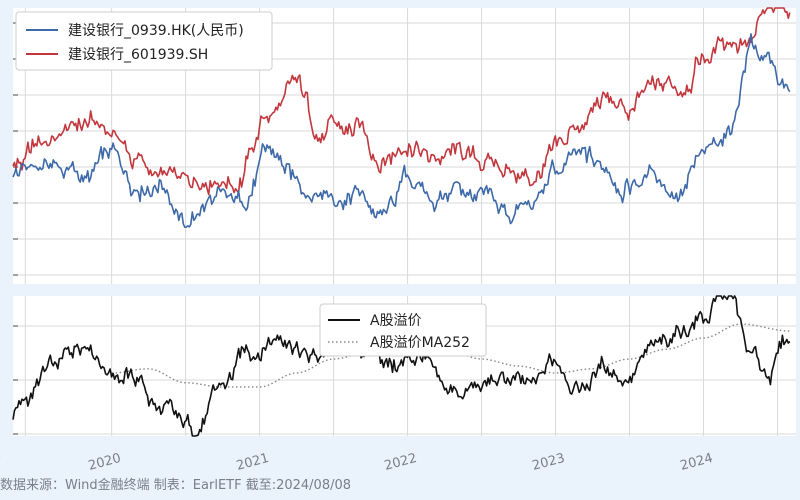 This screenshot has width=800, height=500. Describe the element at coordinates (420, 343) in the screenshot. I see `legend-label-ma252: A股溢价MA252` at that location.